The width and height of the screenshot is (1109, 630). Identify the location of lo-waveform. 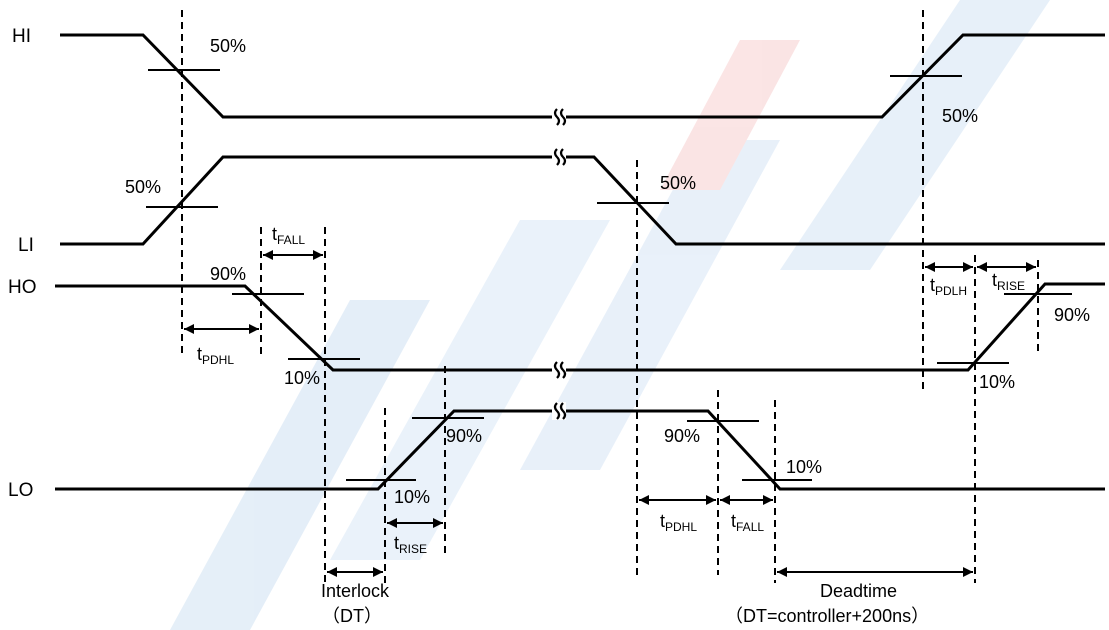
(580, 450).